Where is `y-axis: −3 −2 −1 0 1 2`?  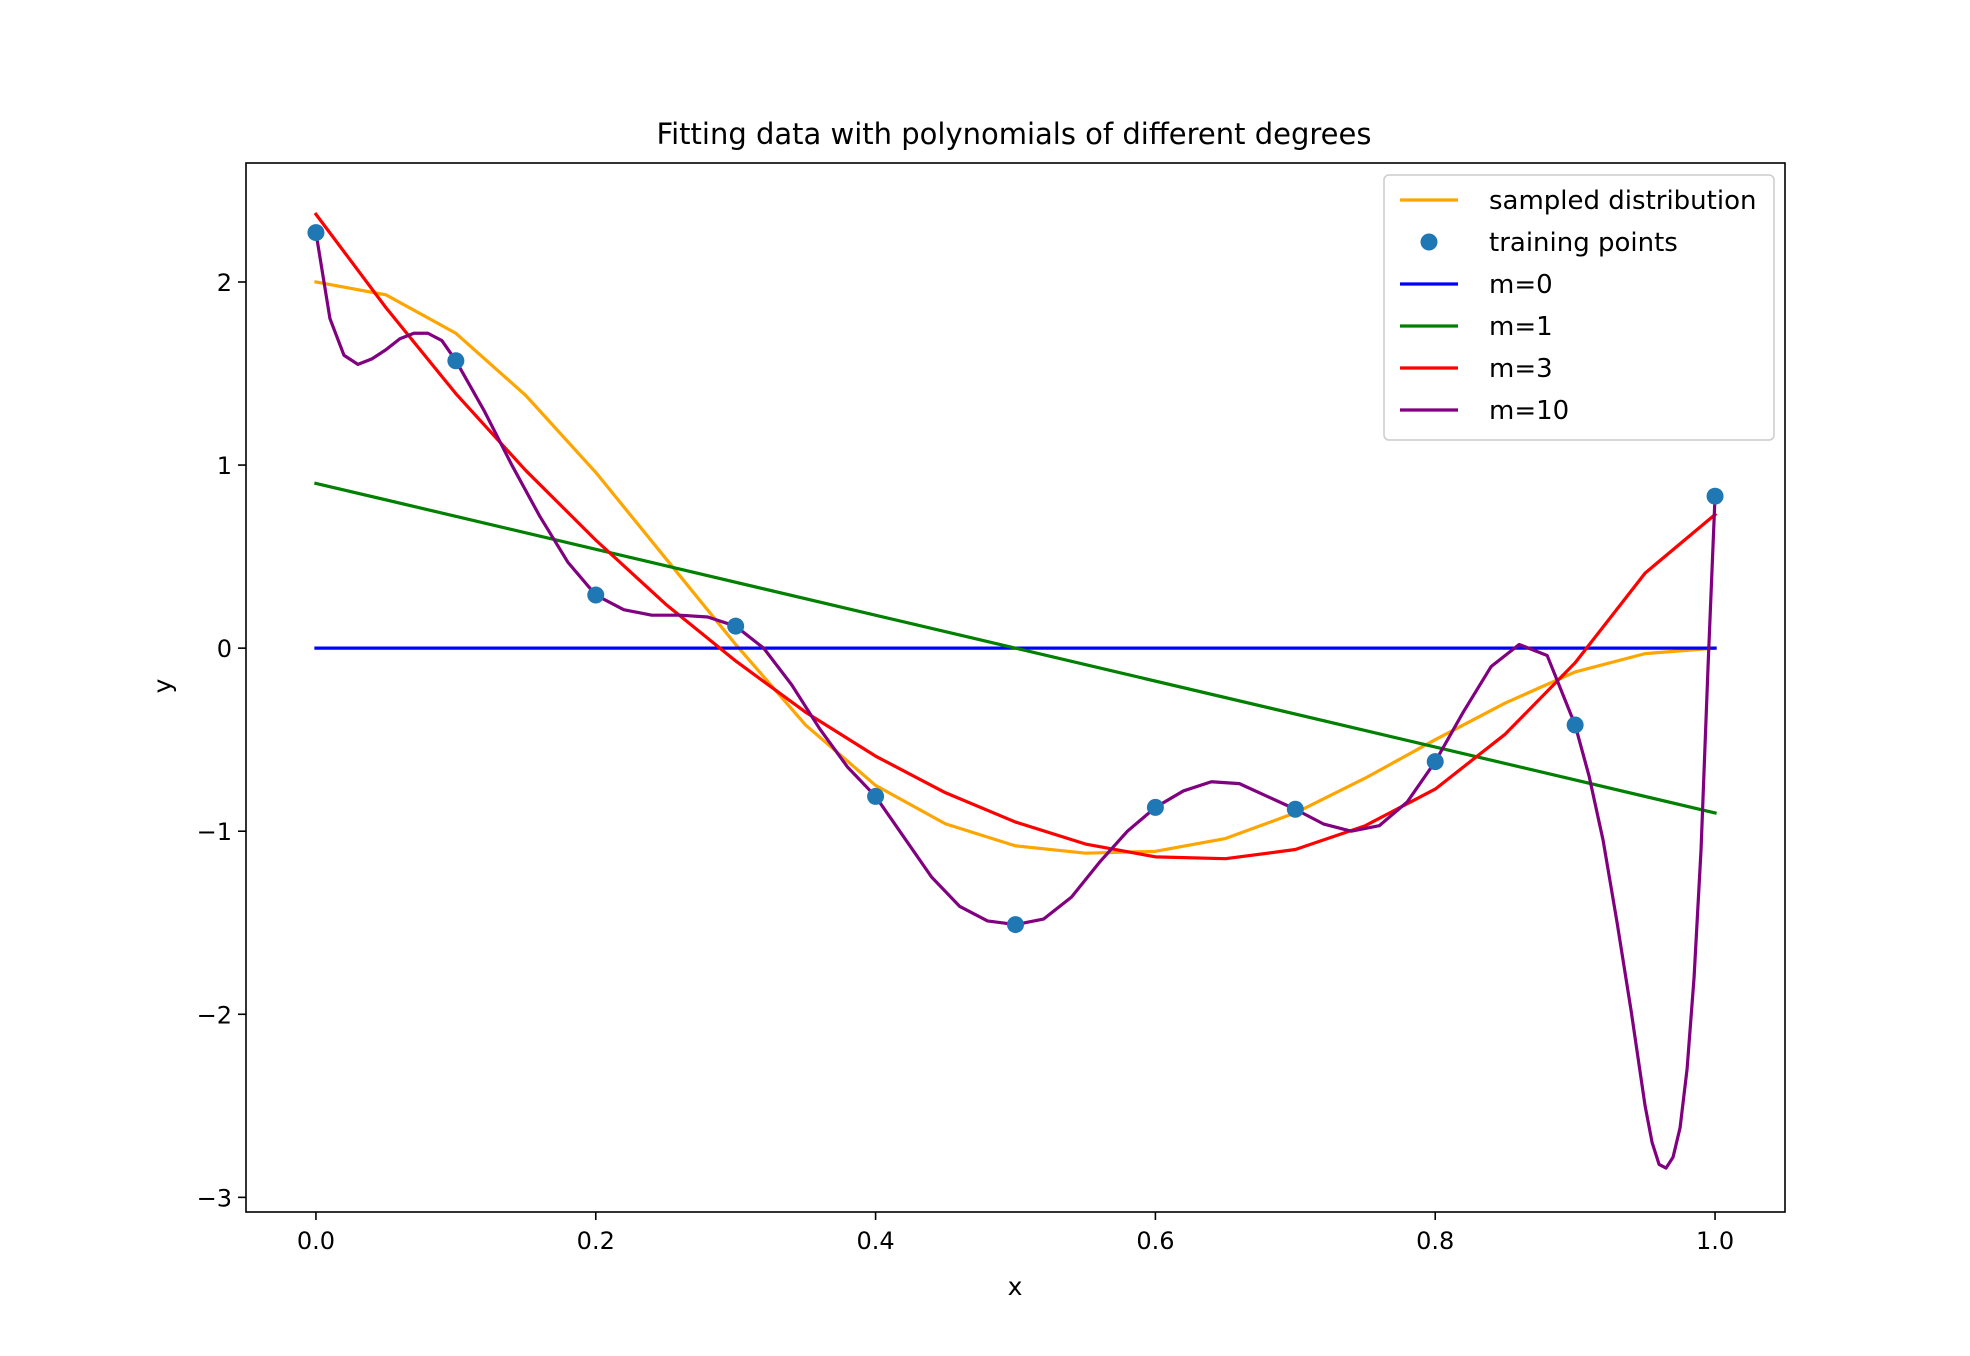
y-axis: −3 −2 −1 0 1 2 is located at coordinates (221, 740).